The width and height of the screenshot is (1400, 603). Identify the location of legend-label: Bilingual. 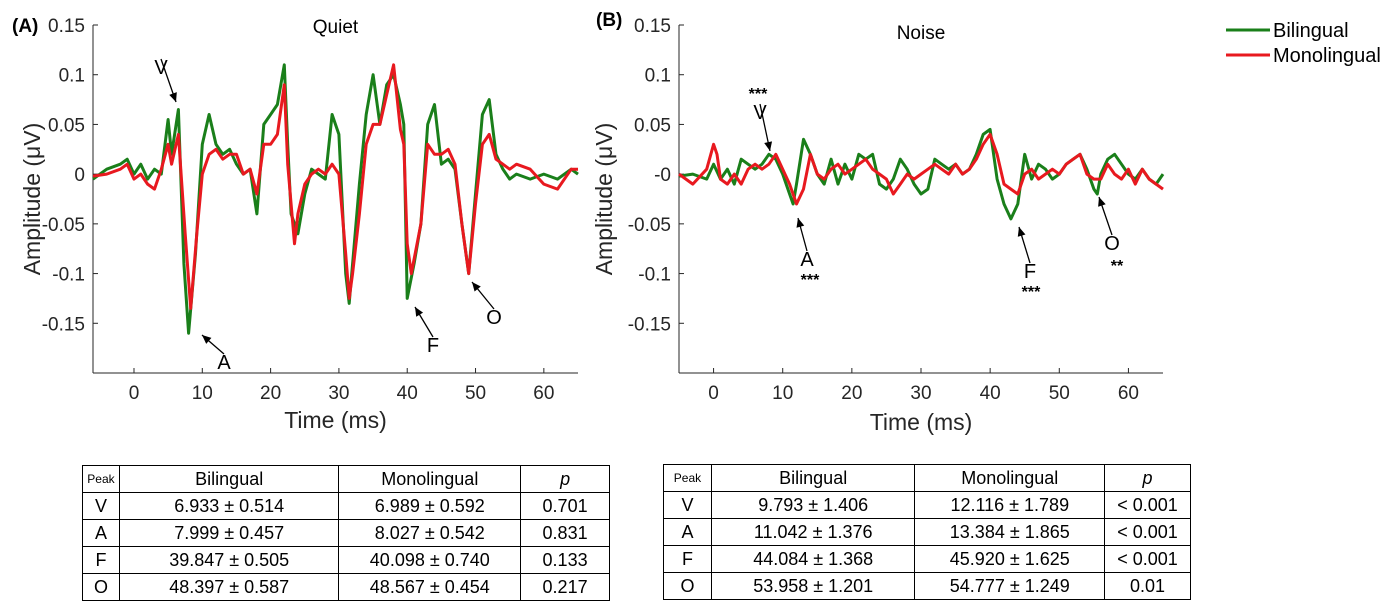
(1311, 31).